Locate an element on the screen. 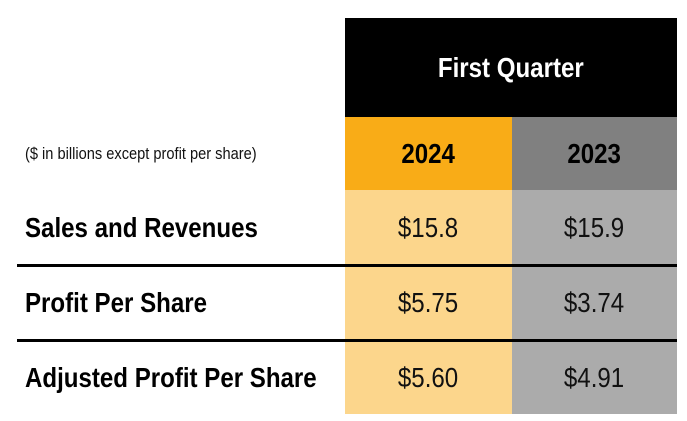  table-cell: $5.75 is located at coordinates (428, 302).